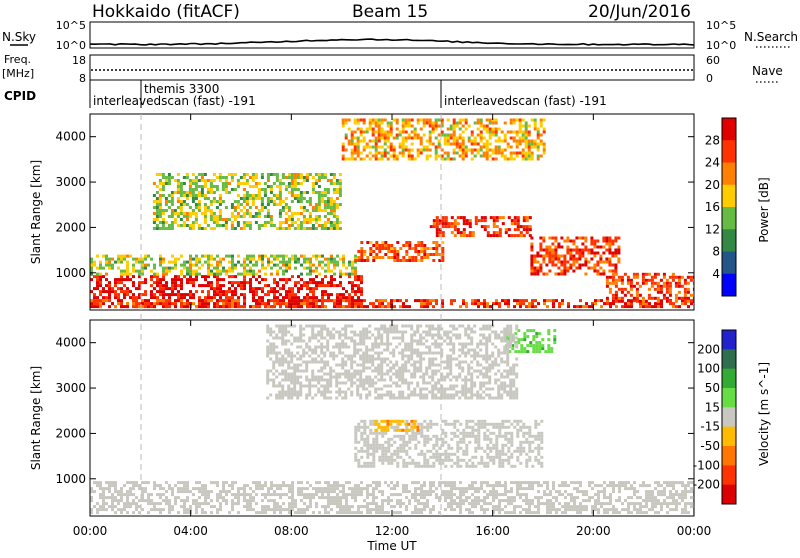  I want to click on y-tick-label: 3000, so click(70, 182).